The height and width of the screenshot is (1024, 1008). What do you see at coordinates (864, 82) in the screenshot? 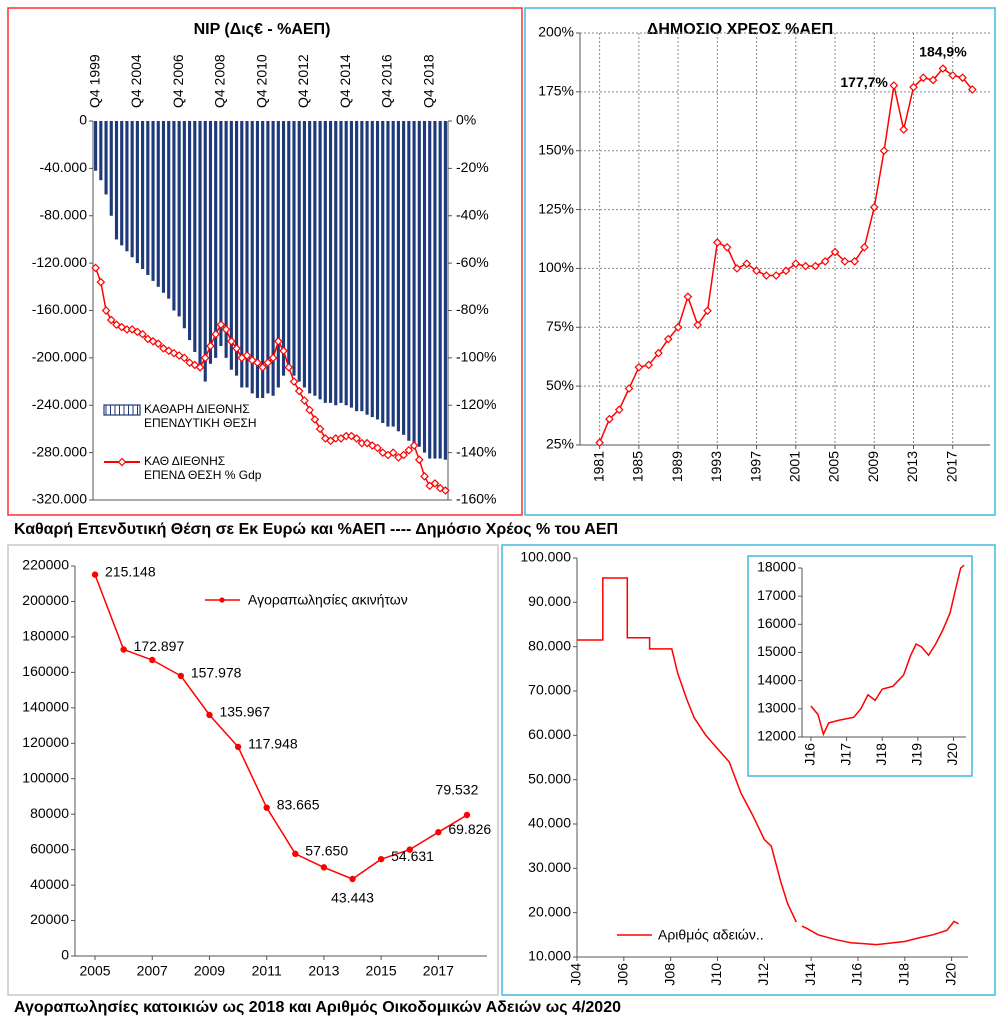
I see `data-label: 177,7%` at bounding box center [864, 82].